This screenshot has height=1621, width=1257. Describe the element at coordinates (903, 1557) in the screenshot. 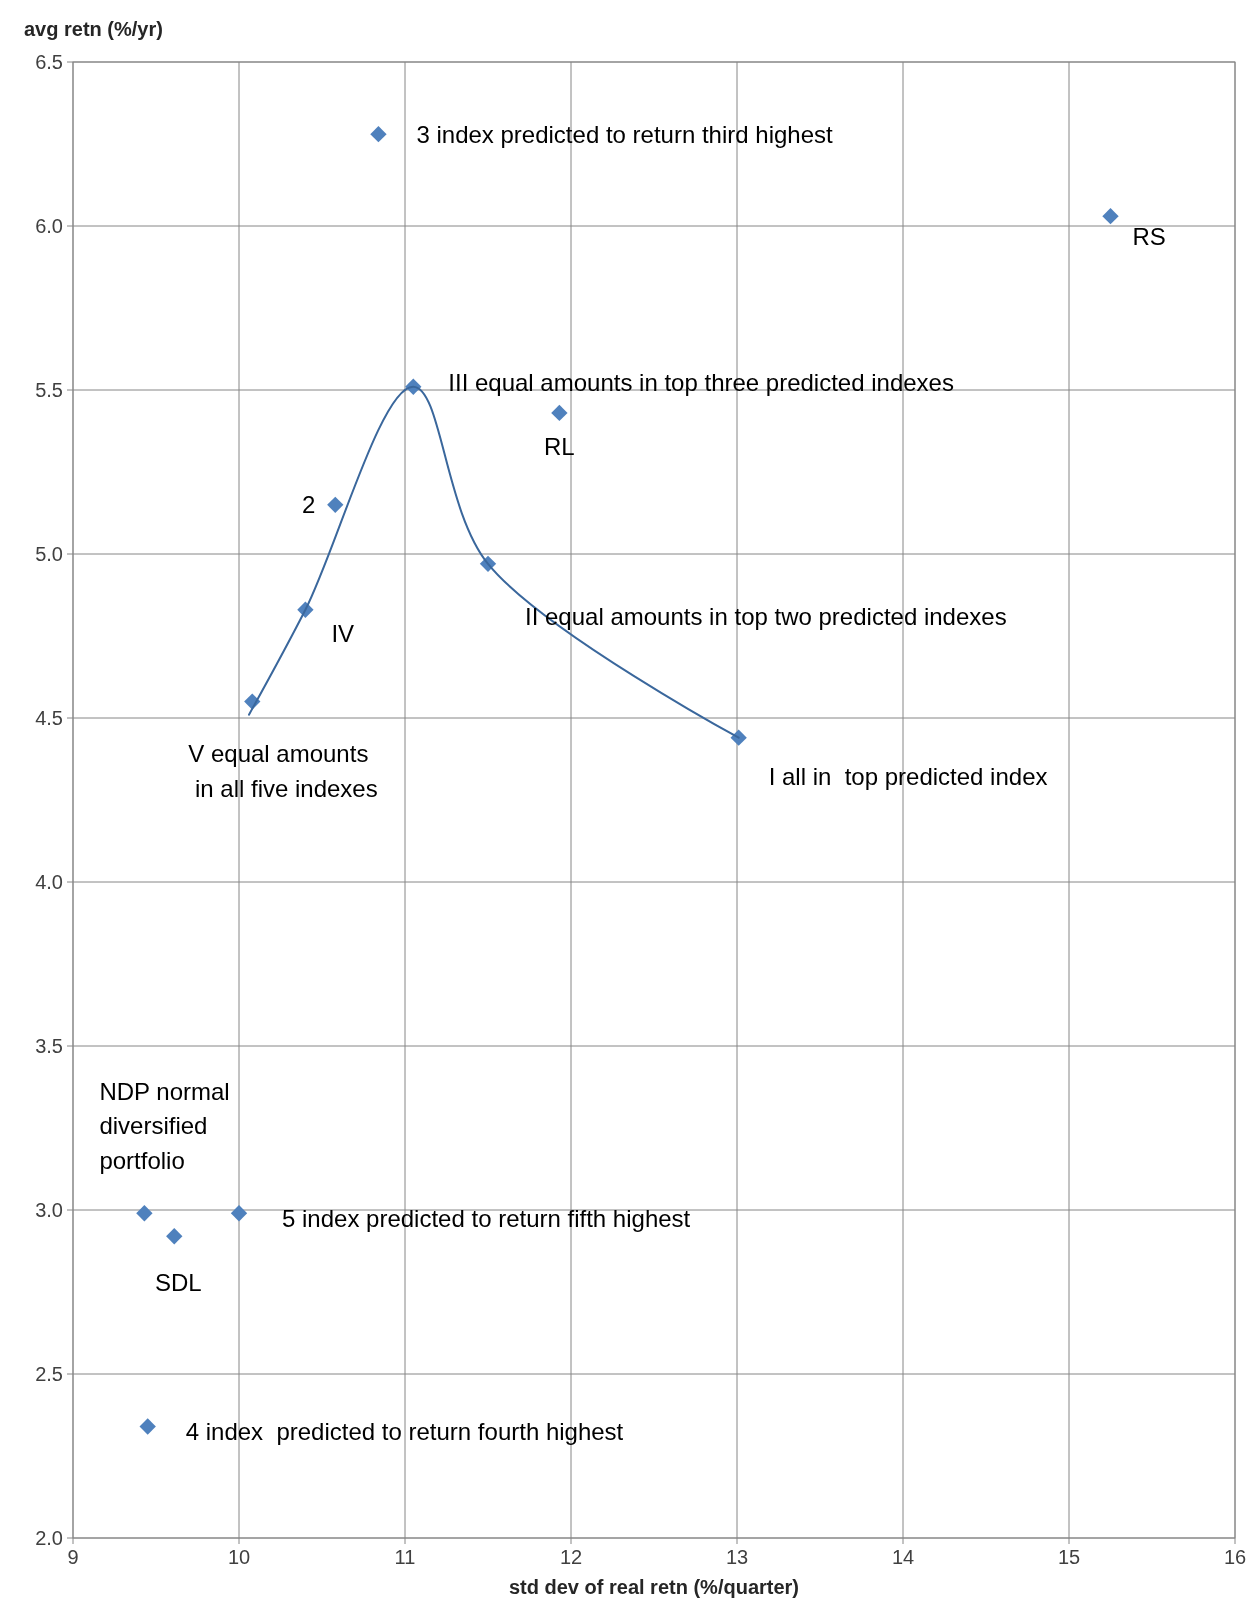

I see `x-tick-label: 14` at that location.